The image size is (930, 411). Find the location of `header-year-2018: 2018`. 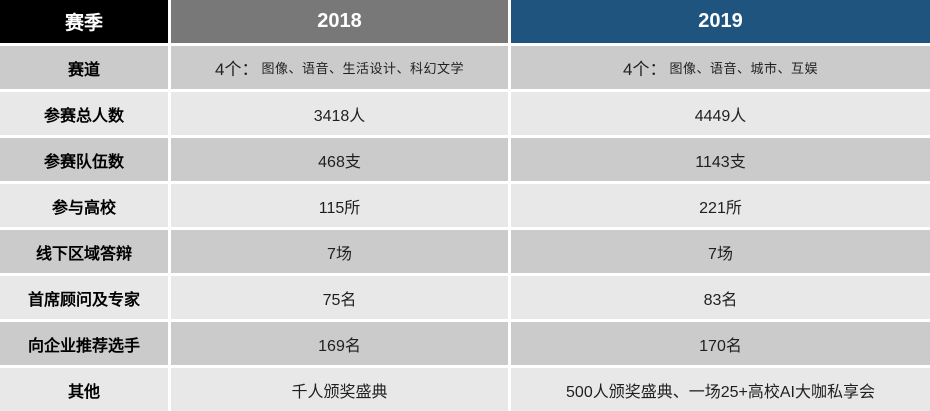

header-year-2018: 2018 is located at coordinates (339, 21).